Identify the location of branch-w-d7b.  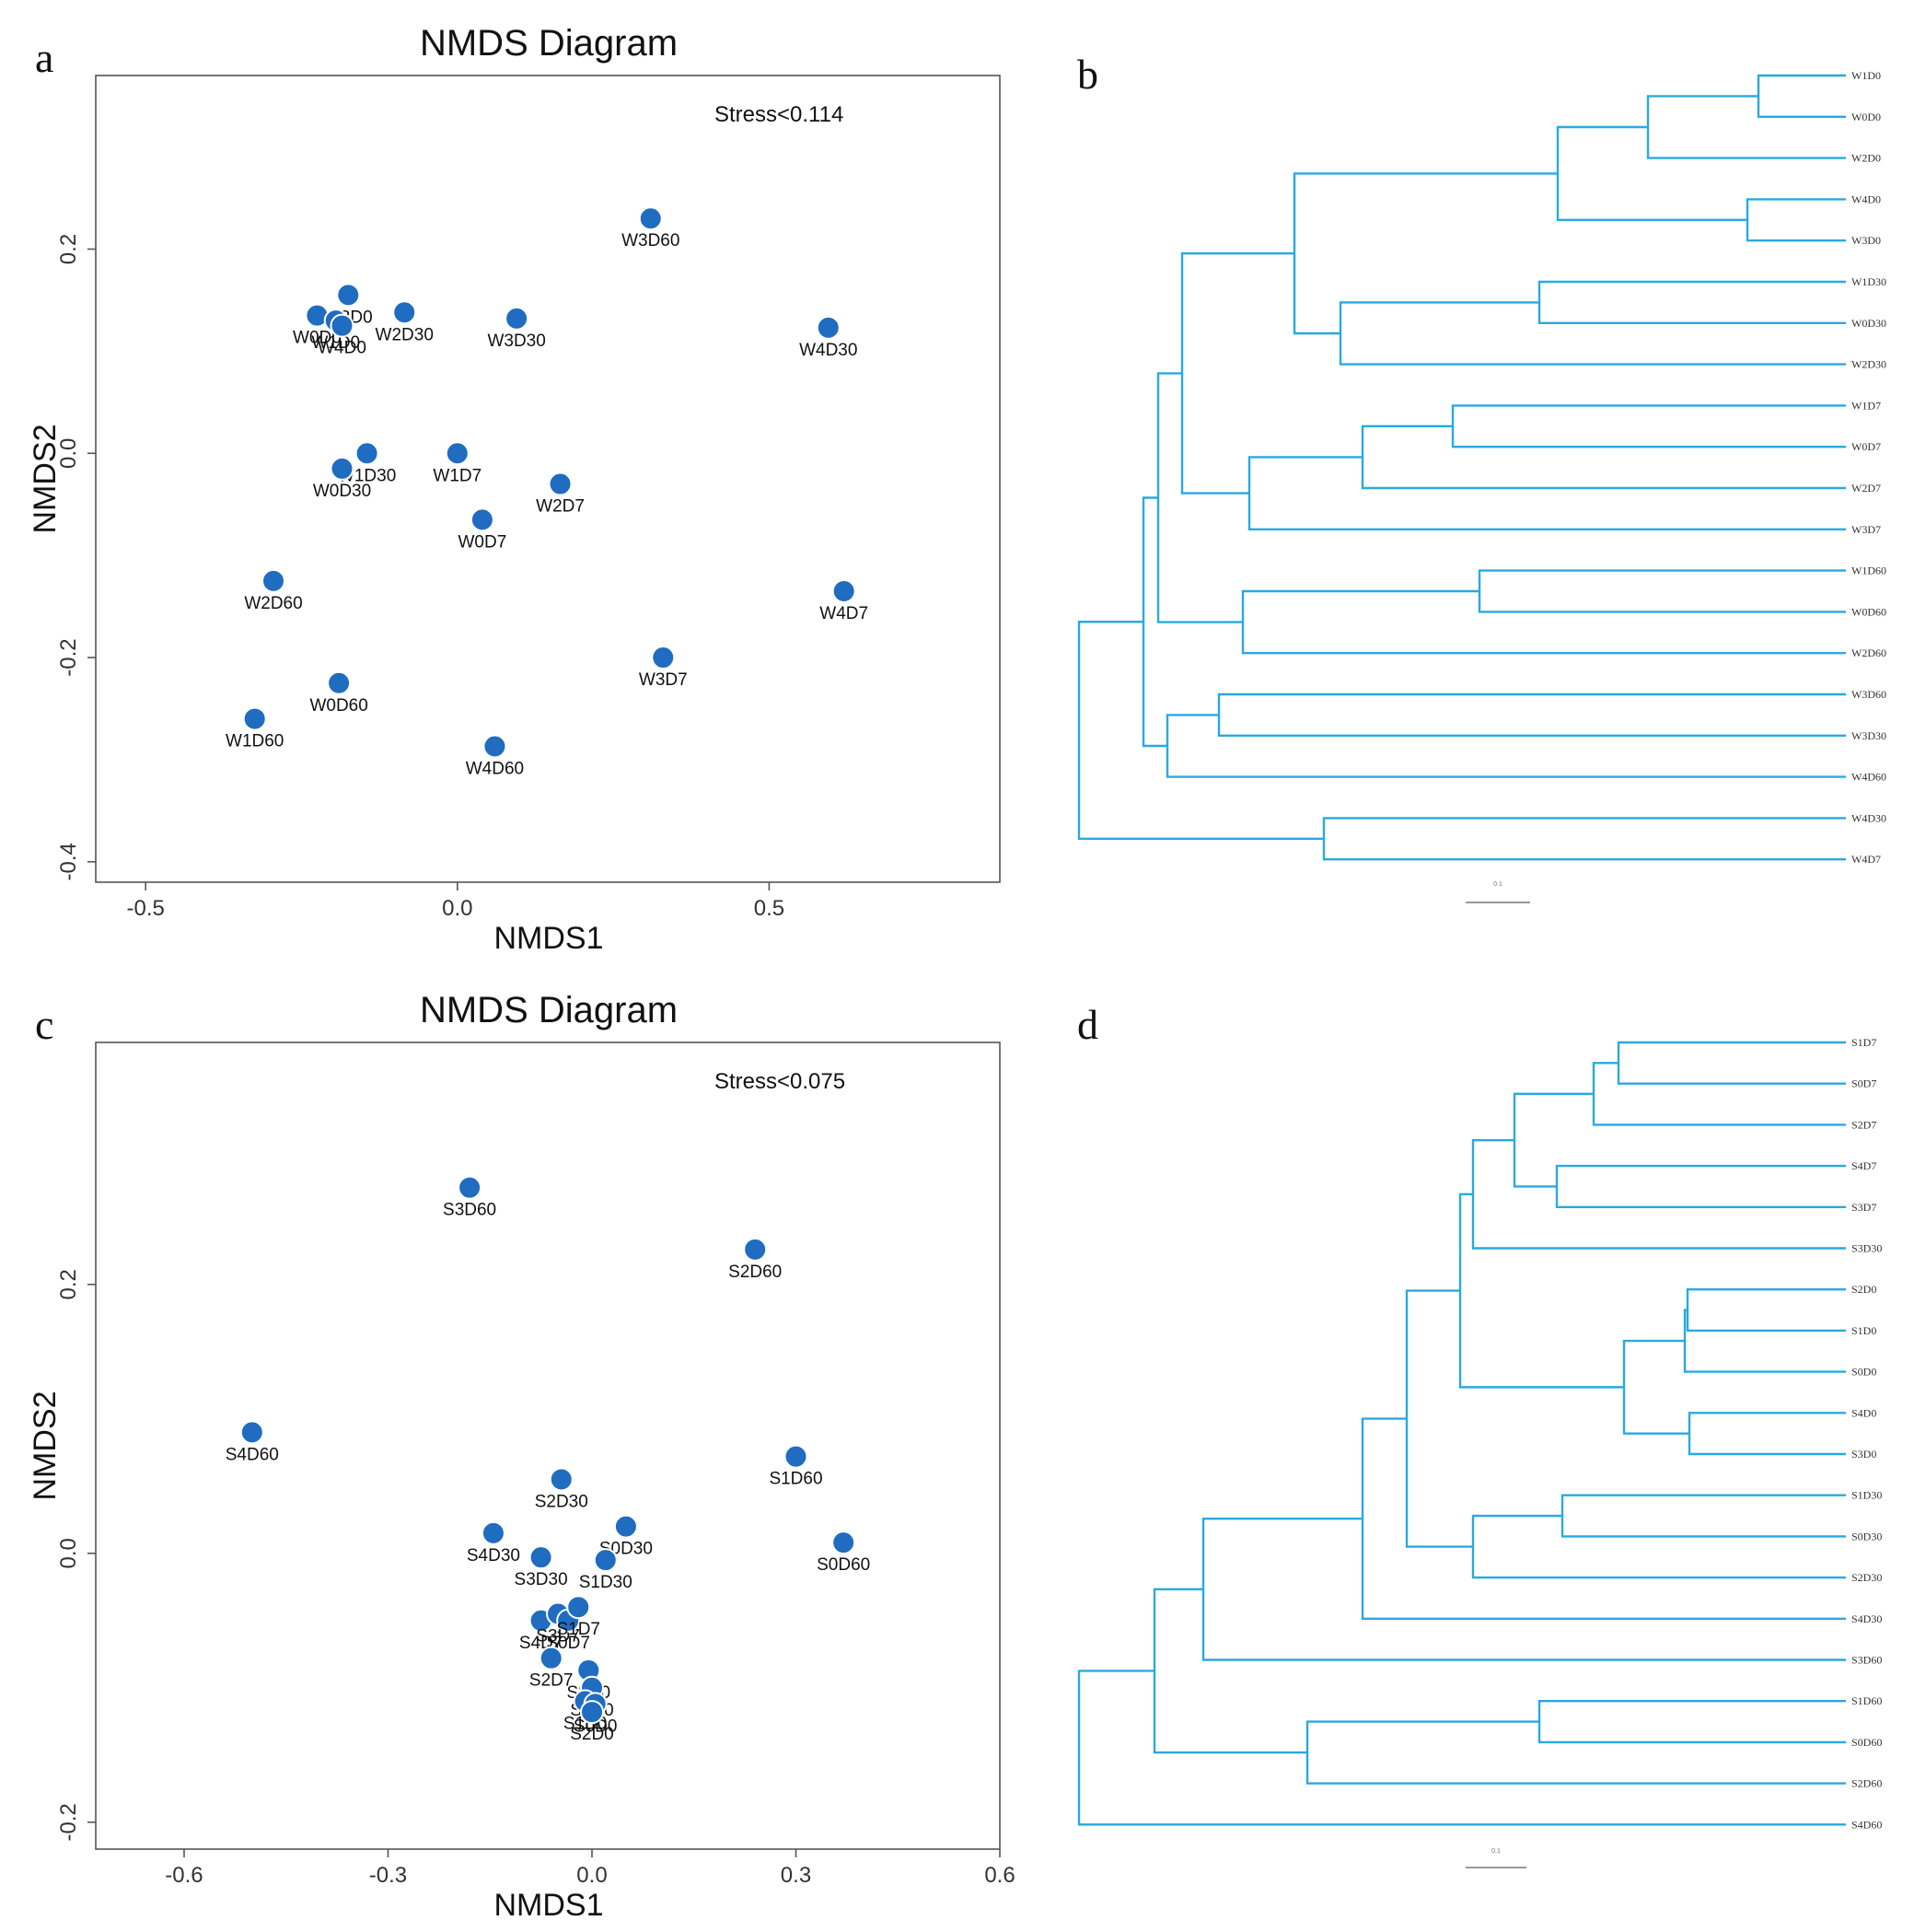
(1603, 457).